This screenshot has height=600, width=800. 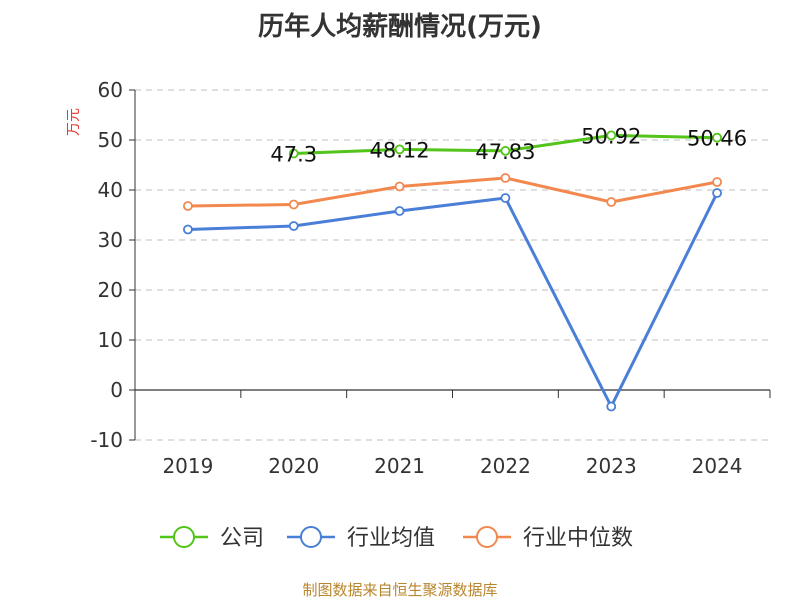 I want to click on legend-label: 公司, so click(x=242, y=538).